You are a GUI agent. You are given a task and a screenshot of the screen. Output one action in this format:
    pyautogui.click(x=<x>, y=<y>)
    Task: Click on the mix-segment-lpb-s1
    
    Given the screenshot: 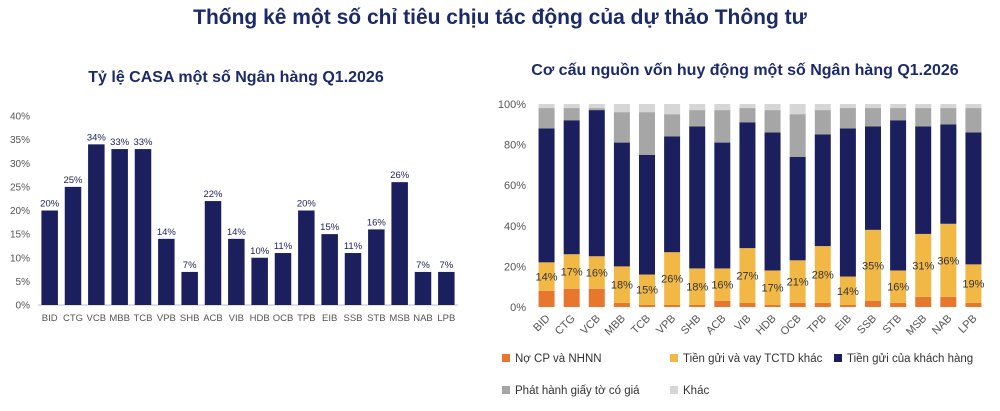 What is the action you would take?
    pyautogui.click(x=973, y=283)
    